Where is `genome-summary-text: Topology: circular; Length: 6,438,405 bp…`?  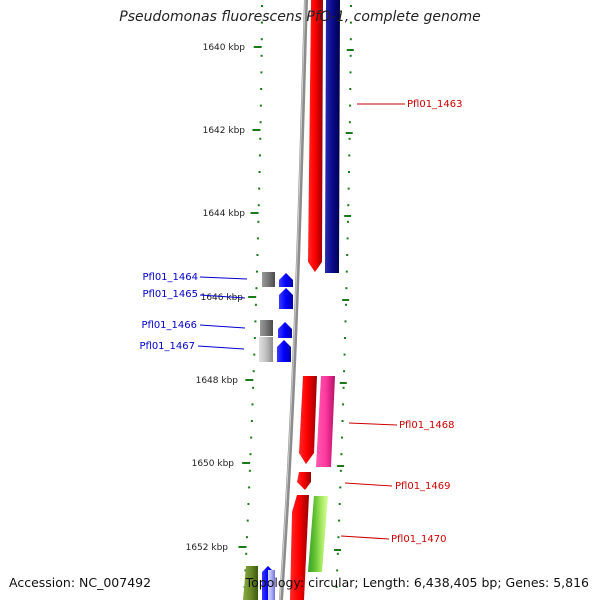
genome-summary-text: Topology: circular; Length: 6,438,405 bp… is located at coordinates (417, 582).